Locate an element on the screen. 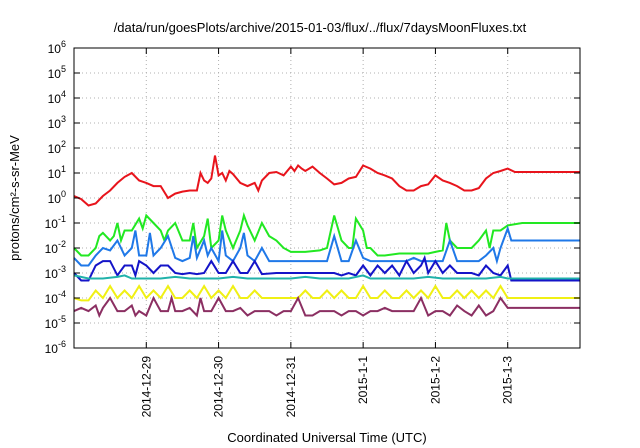  y-tick-label: 10⁻⁶ is located at coordinates (55, 347).